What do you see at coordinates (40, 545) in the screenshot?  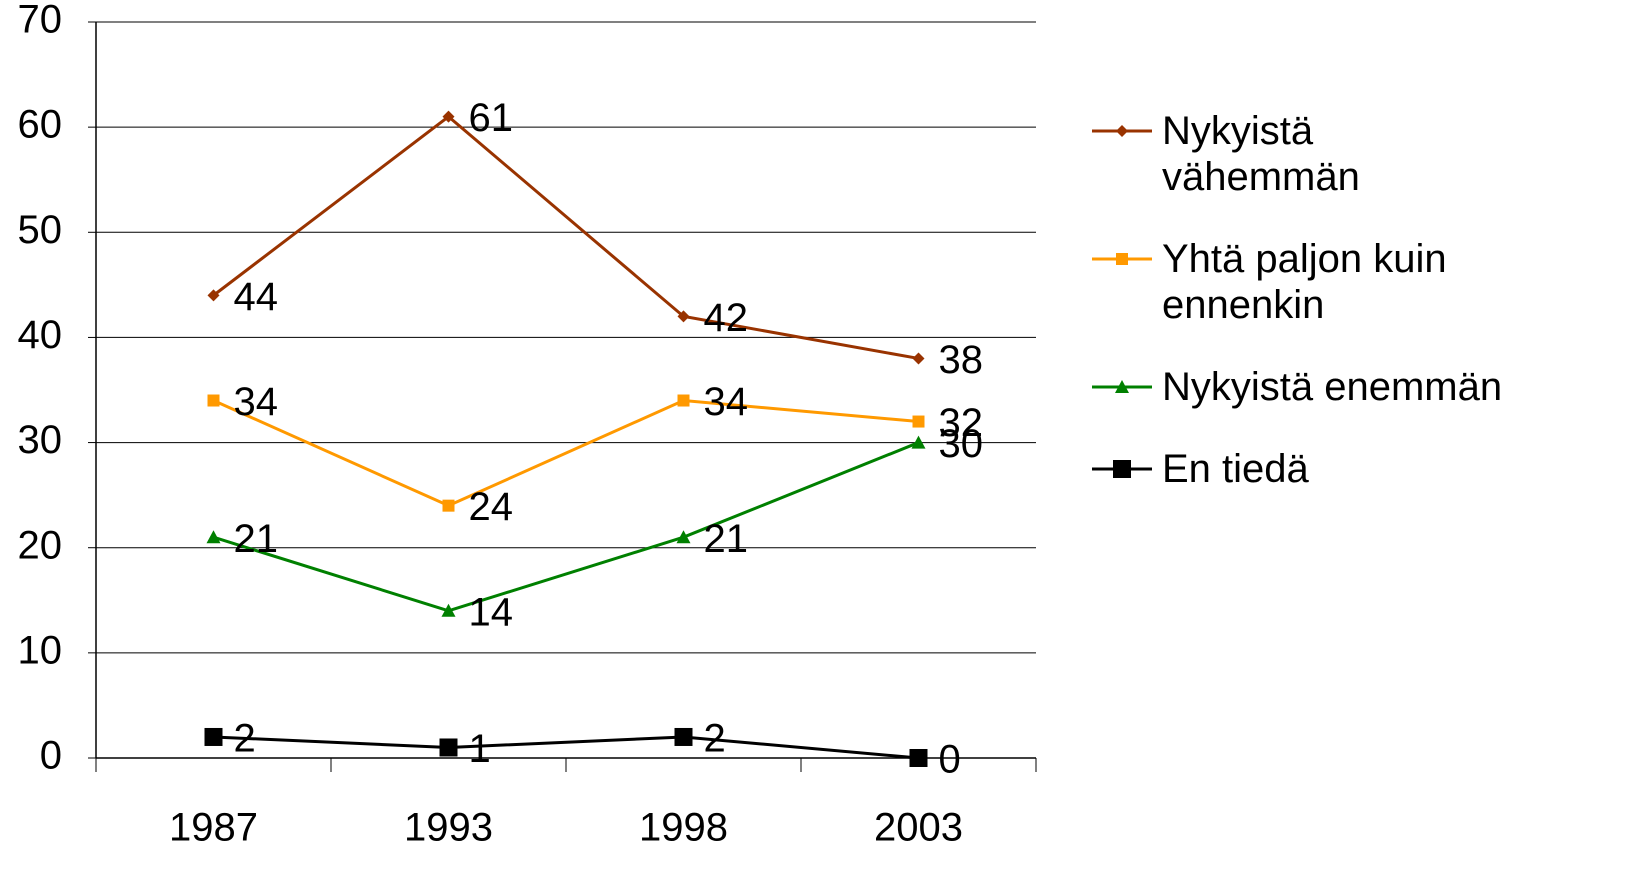 I see `y-tick-label: 20` at bounding box center [40, 545].